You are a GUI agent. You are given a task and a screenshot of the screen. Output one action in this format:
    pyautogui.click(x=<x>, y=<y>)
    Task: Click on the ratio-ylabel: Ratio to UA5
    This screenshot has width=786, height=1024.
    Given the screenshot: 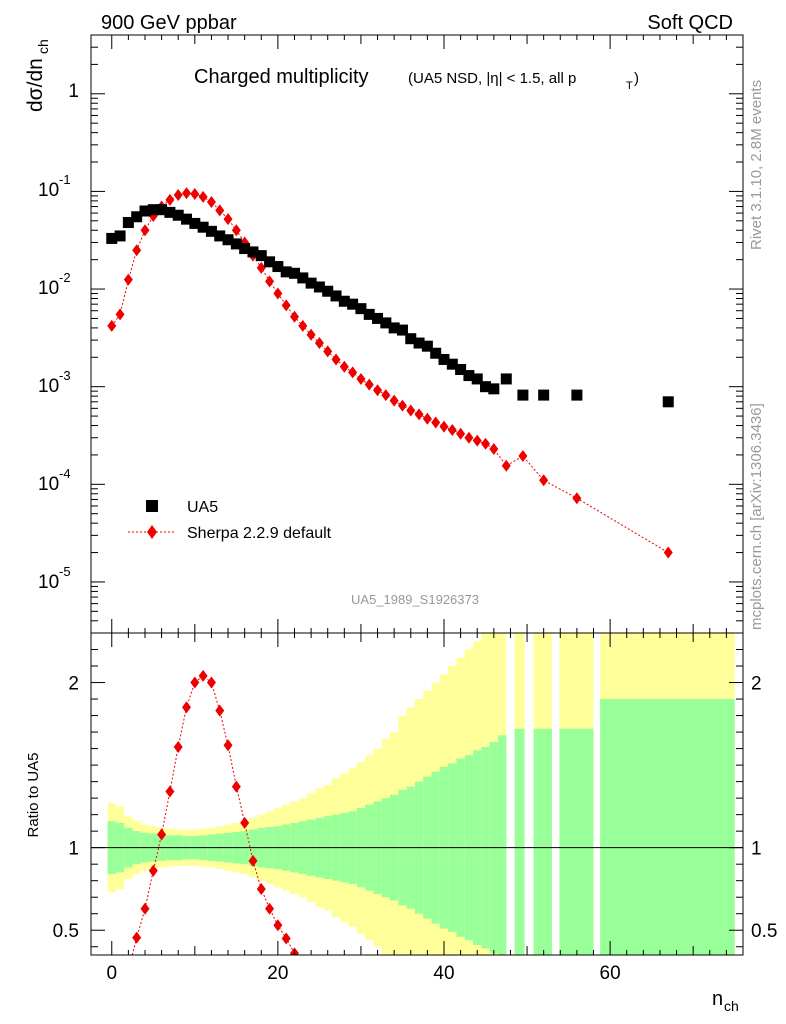 What is the action you would take?
    pyautogui.click(x=33, y=794)
    